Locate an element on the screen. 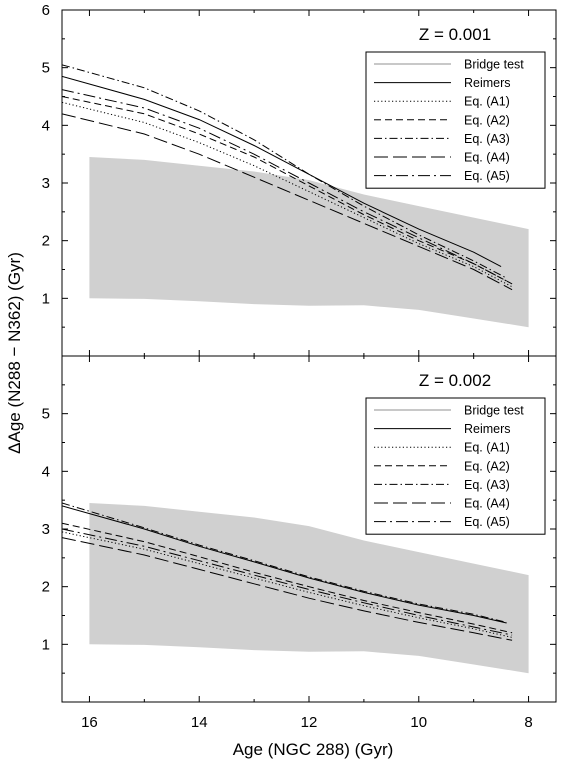 This screenshot has height=768, width=564. series-line-eq-a5 is located at coordinates (287, 582).